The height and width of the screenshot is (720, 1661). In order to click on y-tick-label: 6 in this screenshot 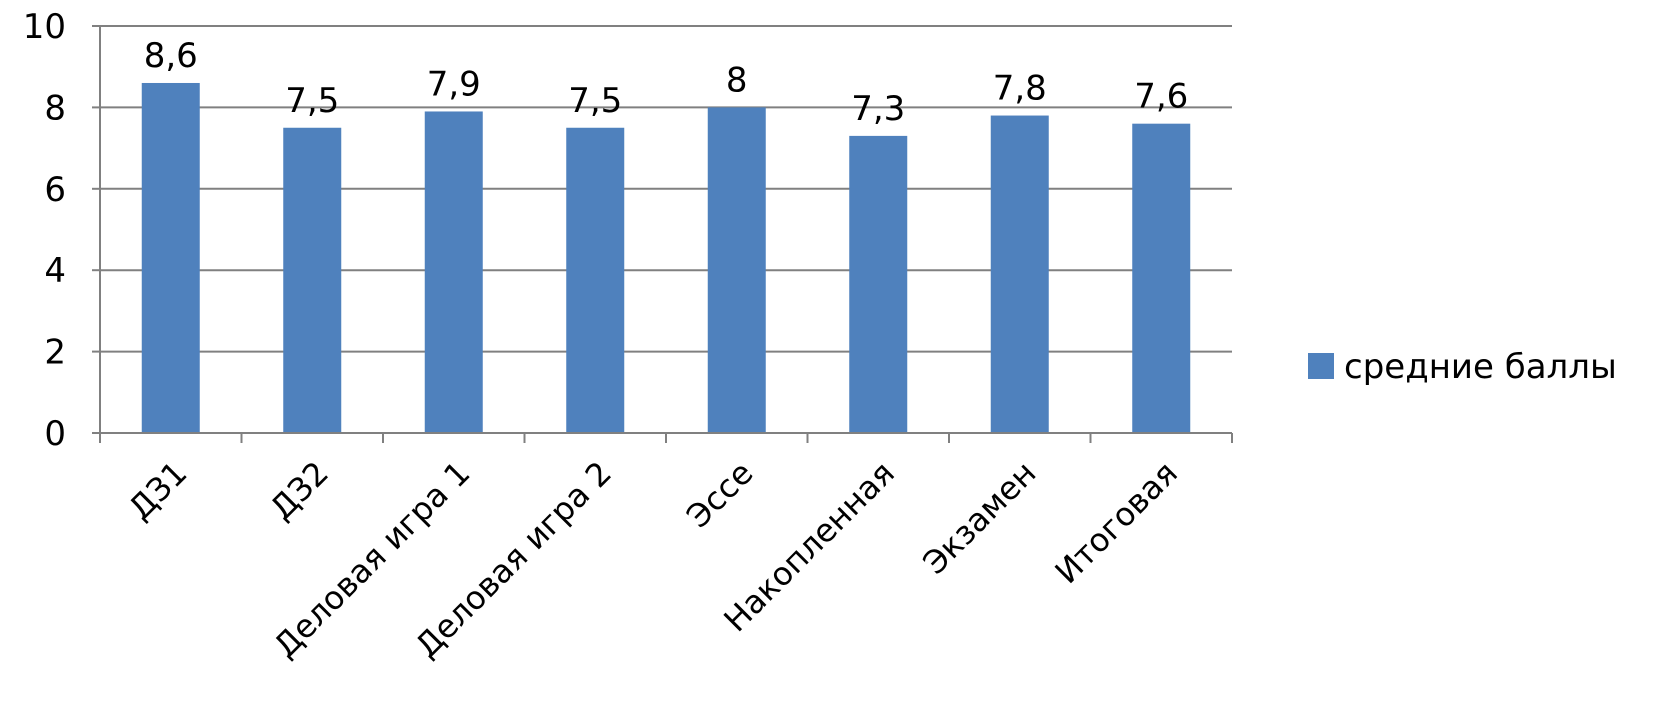, I will do `click(55, 190)`.